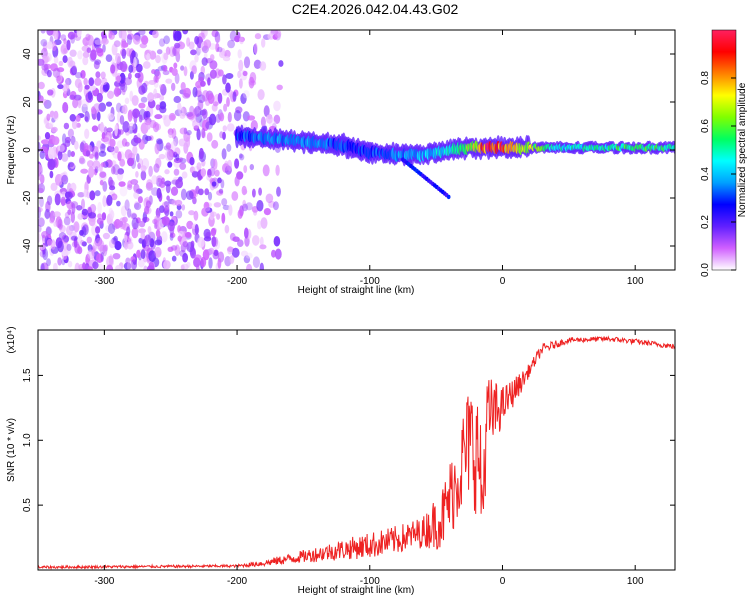 The width and height of the screenshot is (750, 600). What do you see at coordinates (27, 102) in the screenshot?
I see `y-tick-label: 20` at bounding box center [27, 102].